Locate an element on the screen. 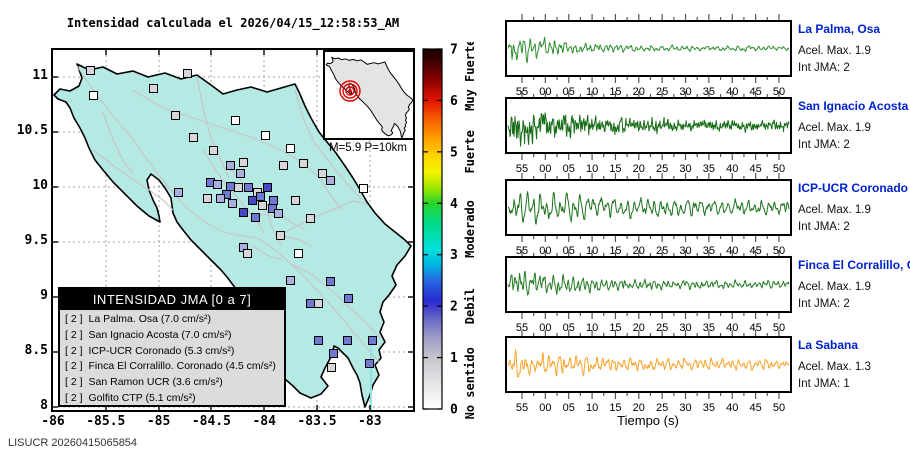 The height and width of the screenshot is (460, 910). longitude-tick-label: -86 is located at coordinates (53, 421).